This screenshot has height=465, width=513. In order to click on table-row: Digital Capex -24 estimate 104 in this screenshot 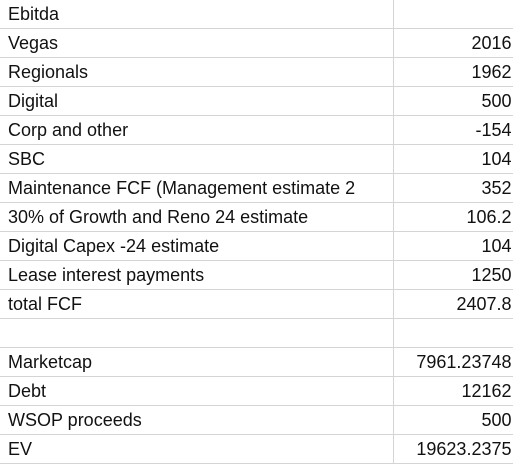, I will do `click(256, 246)`.